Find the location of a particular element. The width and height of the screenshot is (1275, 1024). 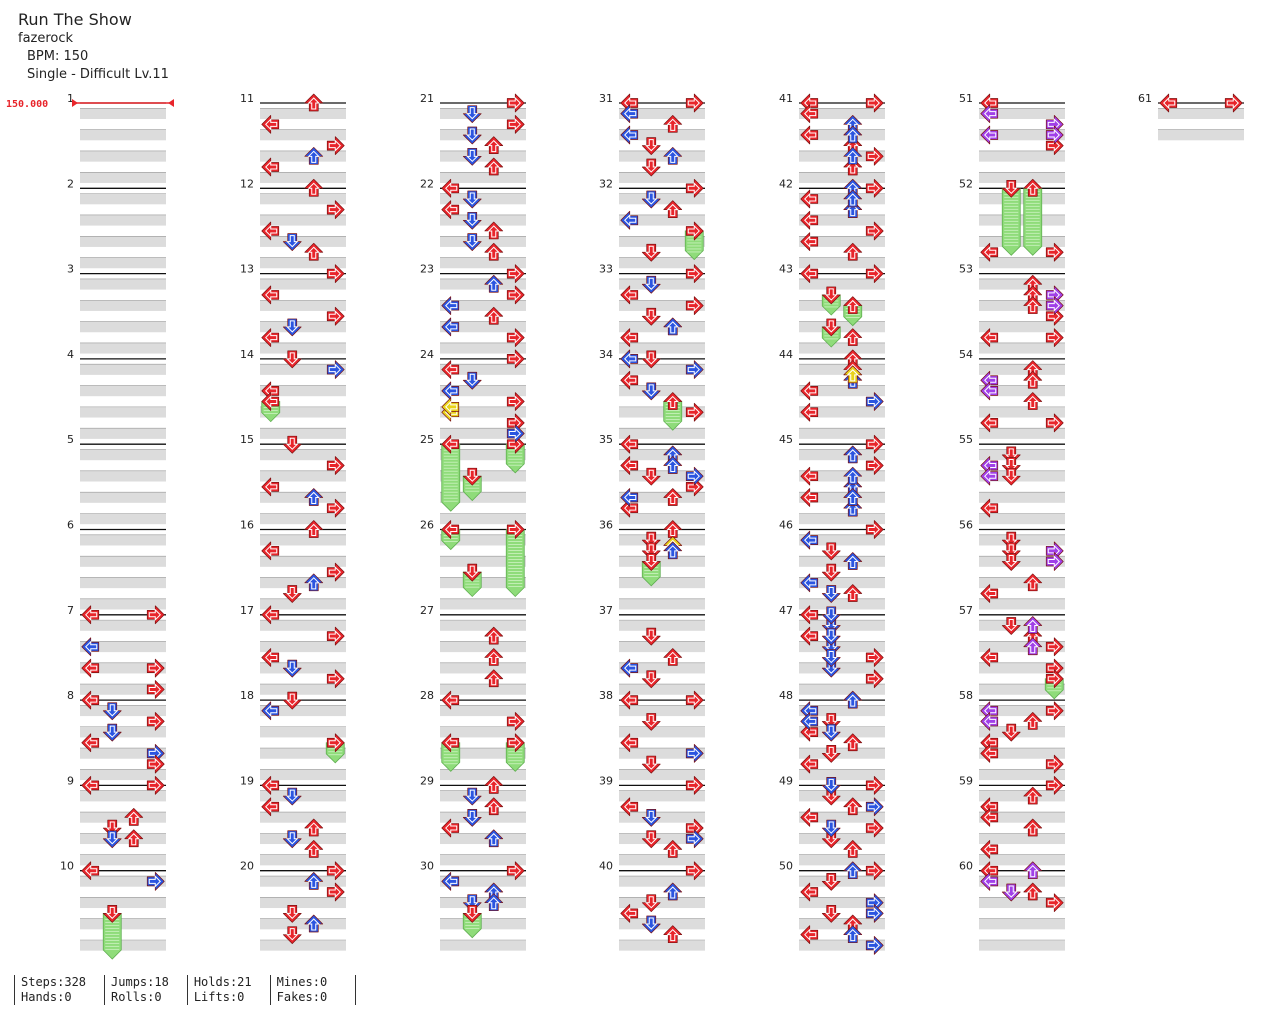

measure: 26 is located at coordinates (473, 564).